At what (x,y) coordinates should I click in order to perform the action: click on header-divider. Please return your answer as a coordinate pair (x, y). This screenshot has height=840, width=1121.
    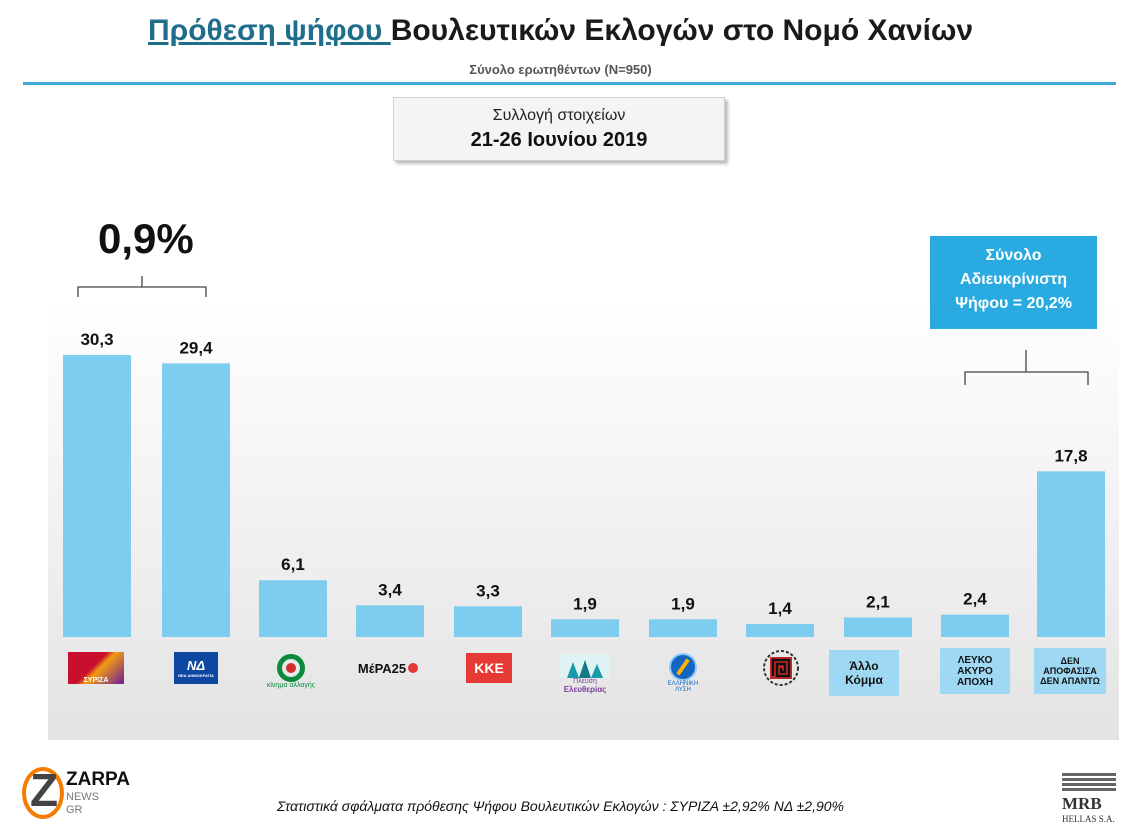
    Looking at the image, I should click on (569, 83).